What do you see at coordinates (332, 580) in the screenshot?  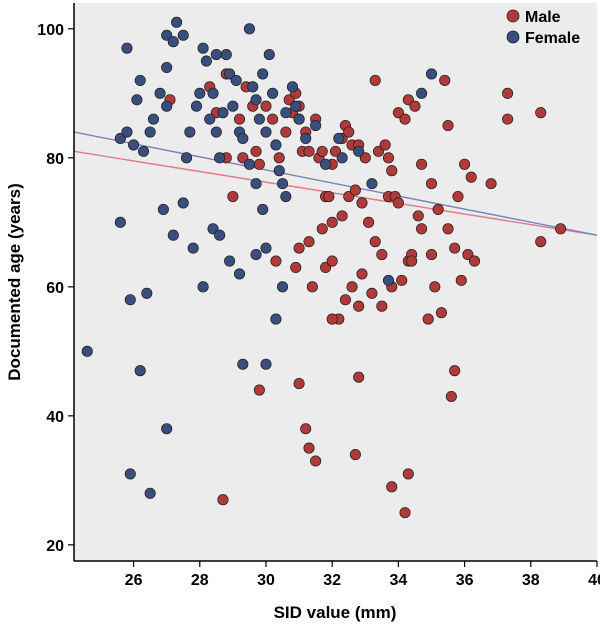 I see `x-tick-label: 32` at bounding box center [332, 580].